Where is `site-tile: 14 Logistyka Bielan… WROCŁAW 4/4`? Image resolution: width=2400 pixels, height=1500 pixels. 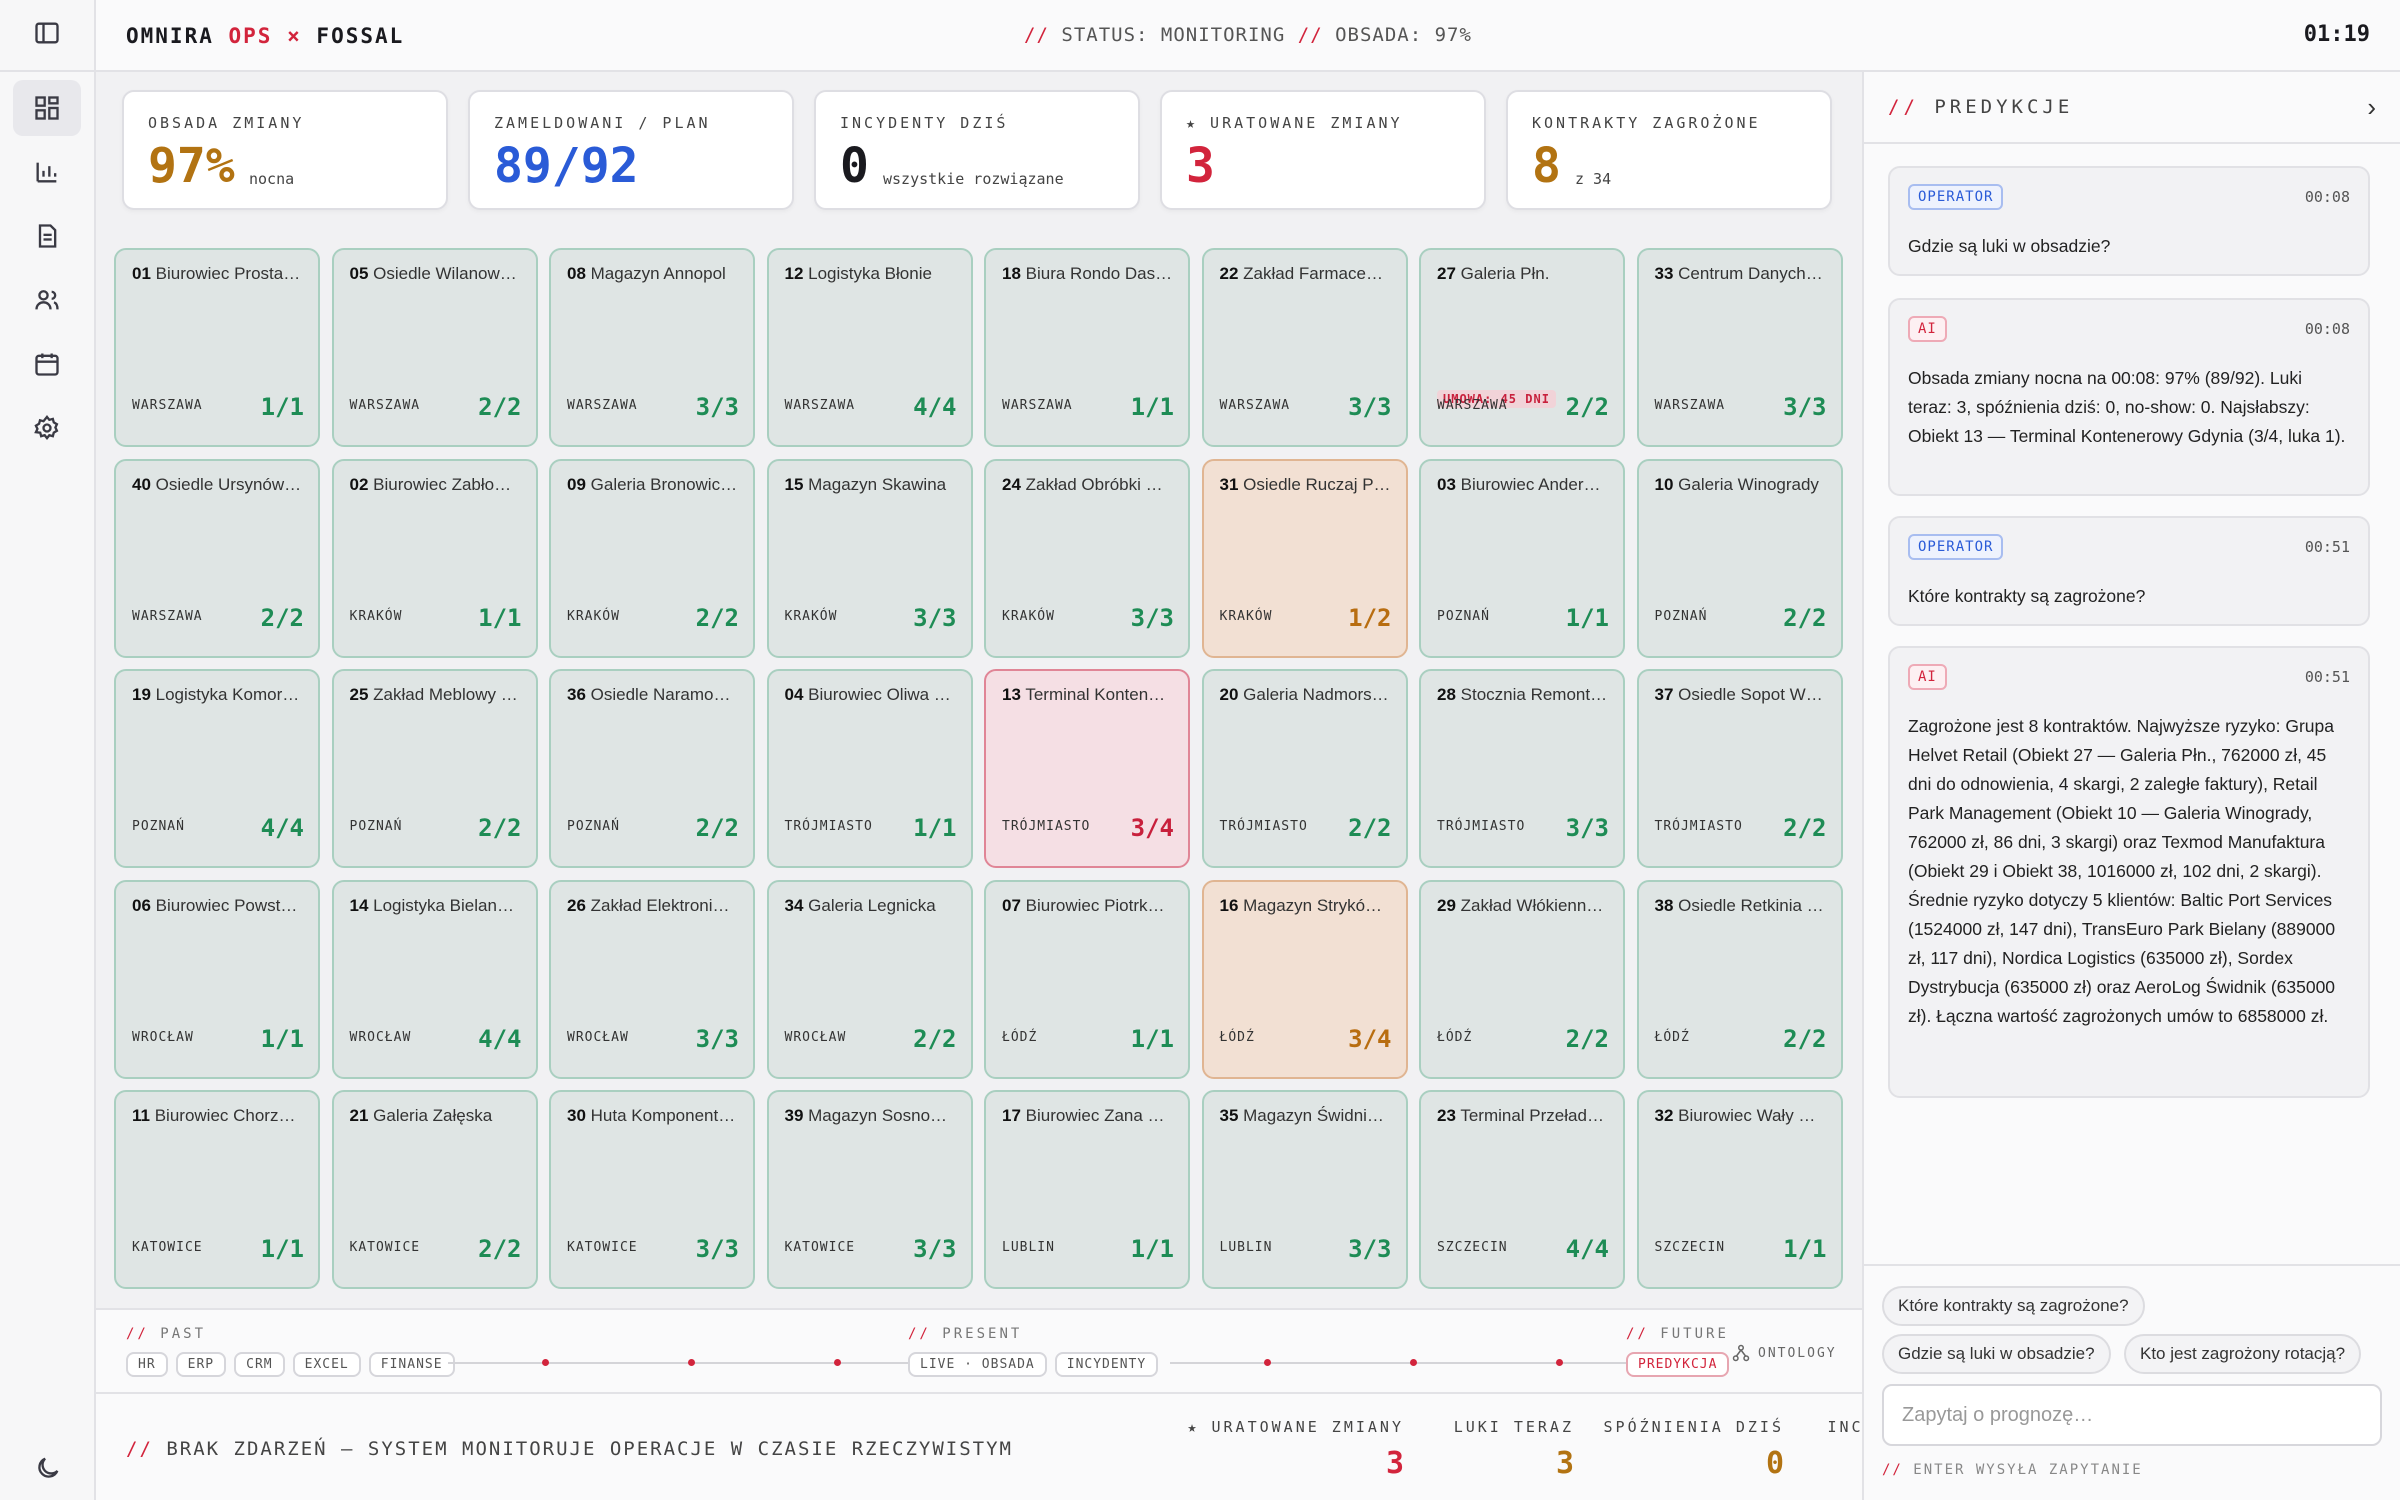 site-tile: 14 Logistyka Bielan… WROCŁAW 4/4 is located at coordinates (434, 979).